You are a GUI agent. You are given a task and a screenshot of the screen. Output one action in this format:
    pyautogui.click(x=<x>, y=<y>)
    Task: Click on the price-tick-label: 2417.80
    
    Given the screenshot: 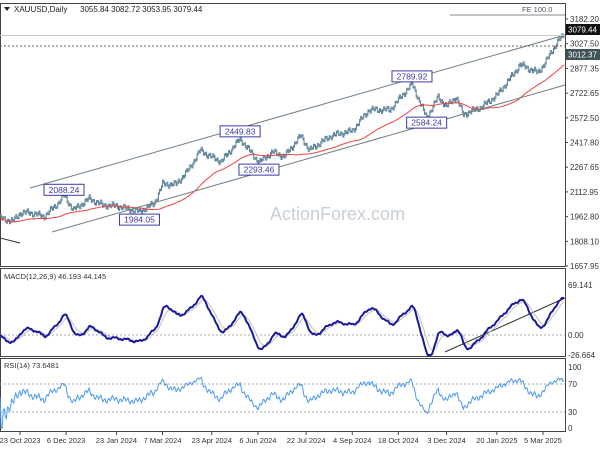 What is the action you would take?
    pyautogui.click(x=584, y=143)
    